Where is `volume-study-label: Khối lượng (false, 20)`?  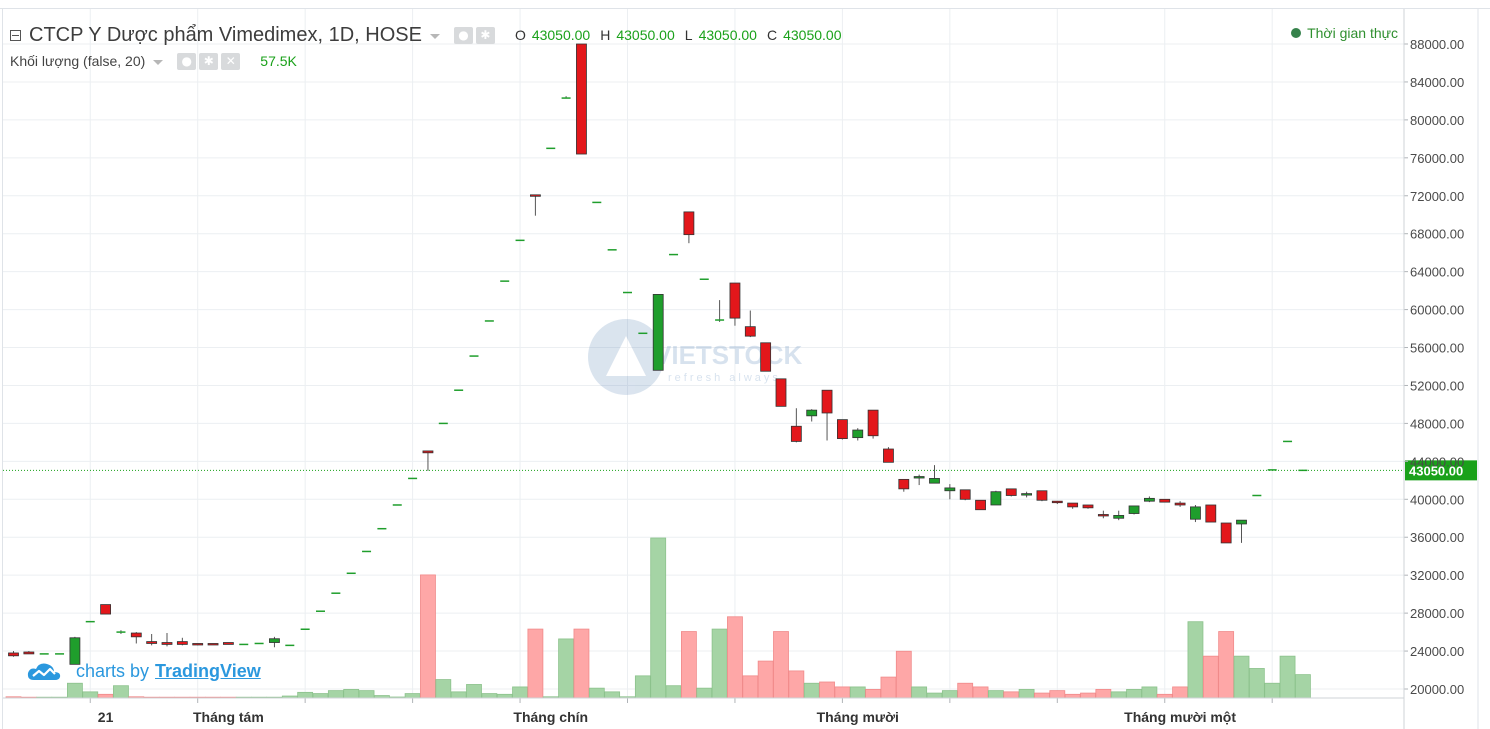
volume-study-label: Khối lượng (false, 20) is located at coordinates (78, 61).